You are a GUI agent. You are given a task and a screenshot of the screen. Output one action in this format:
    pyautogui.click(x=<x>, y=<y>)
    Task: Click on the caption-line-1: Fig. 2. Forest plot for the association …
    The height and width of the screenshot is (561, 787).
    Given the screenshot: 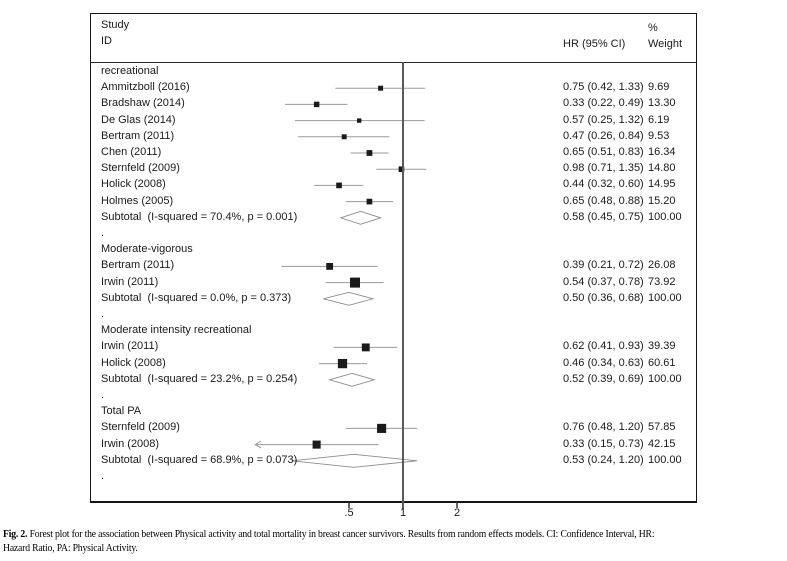 What is the action you would take?
    pyautogui.click(x=394, y=534)
    